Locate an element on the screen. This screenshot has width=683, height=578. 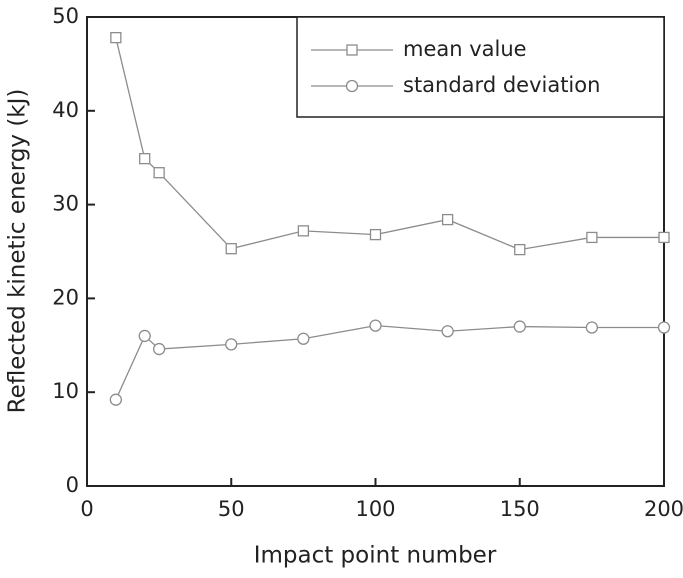
x-tick-label: 0 is located at coordinates (86, 509).